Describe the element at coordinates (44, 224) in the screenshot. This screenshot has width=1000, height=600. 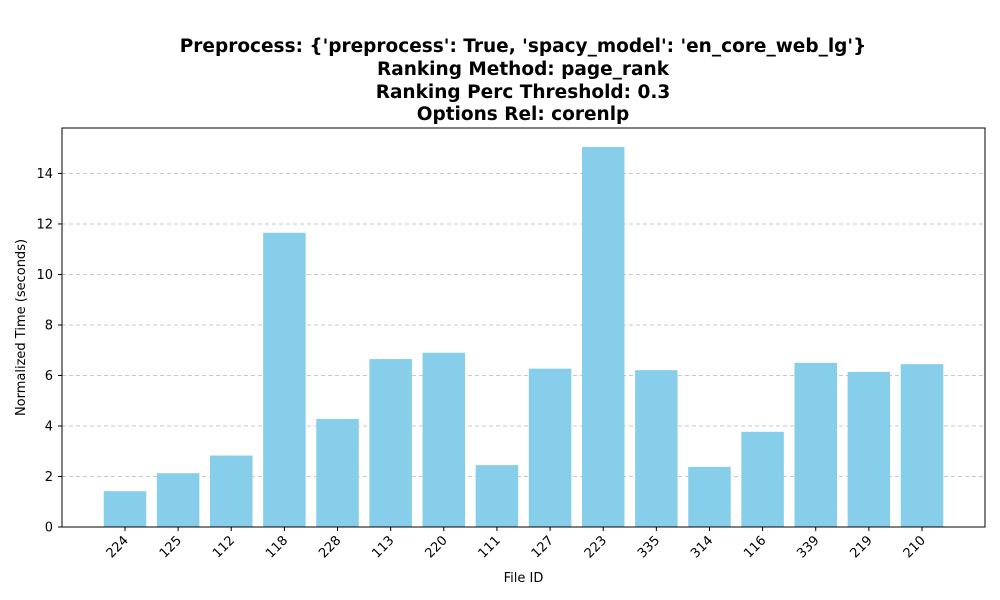
I see `y-tick-label: 12` at that location.